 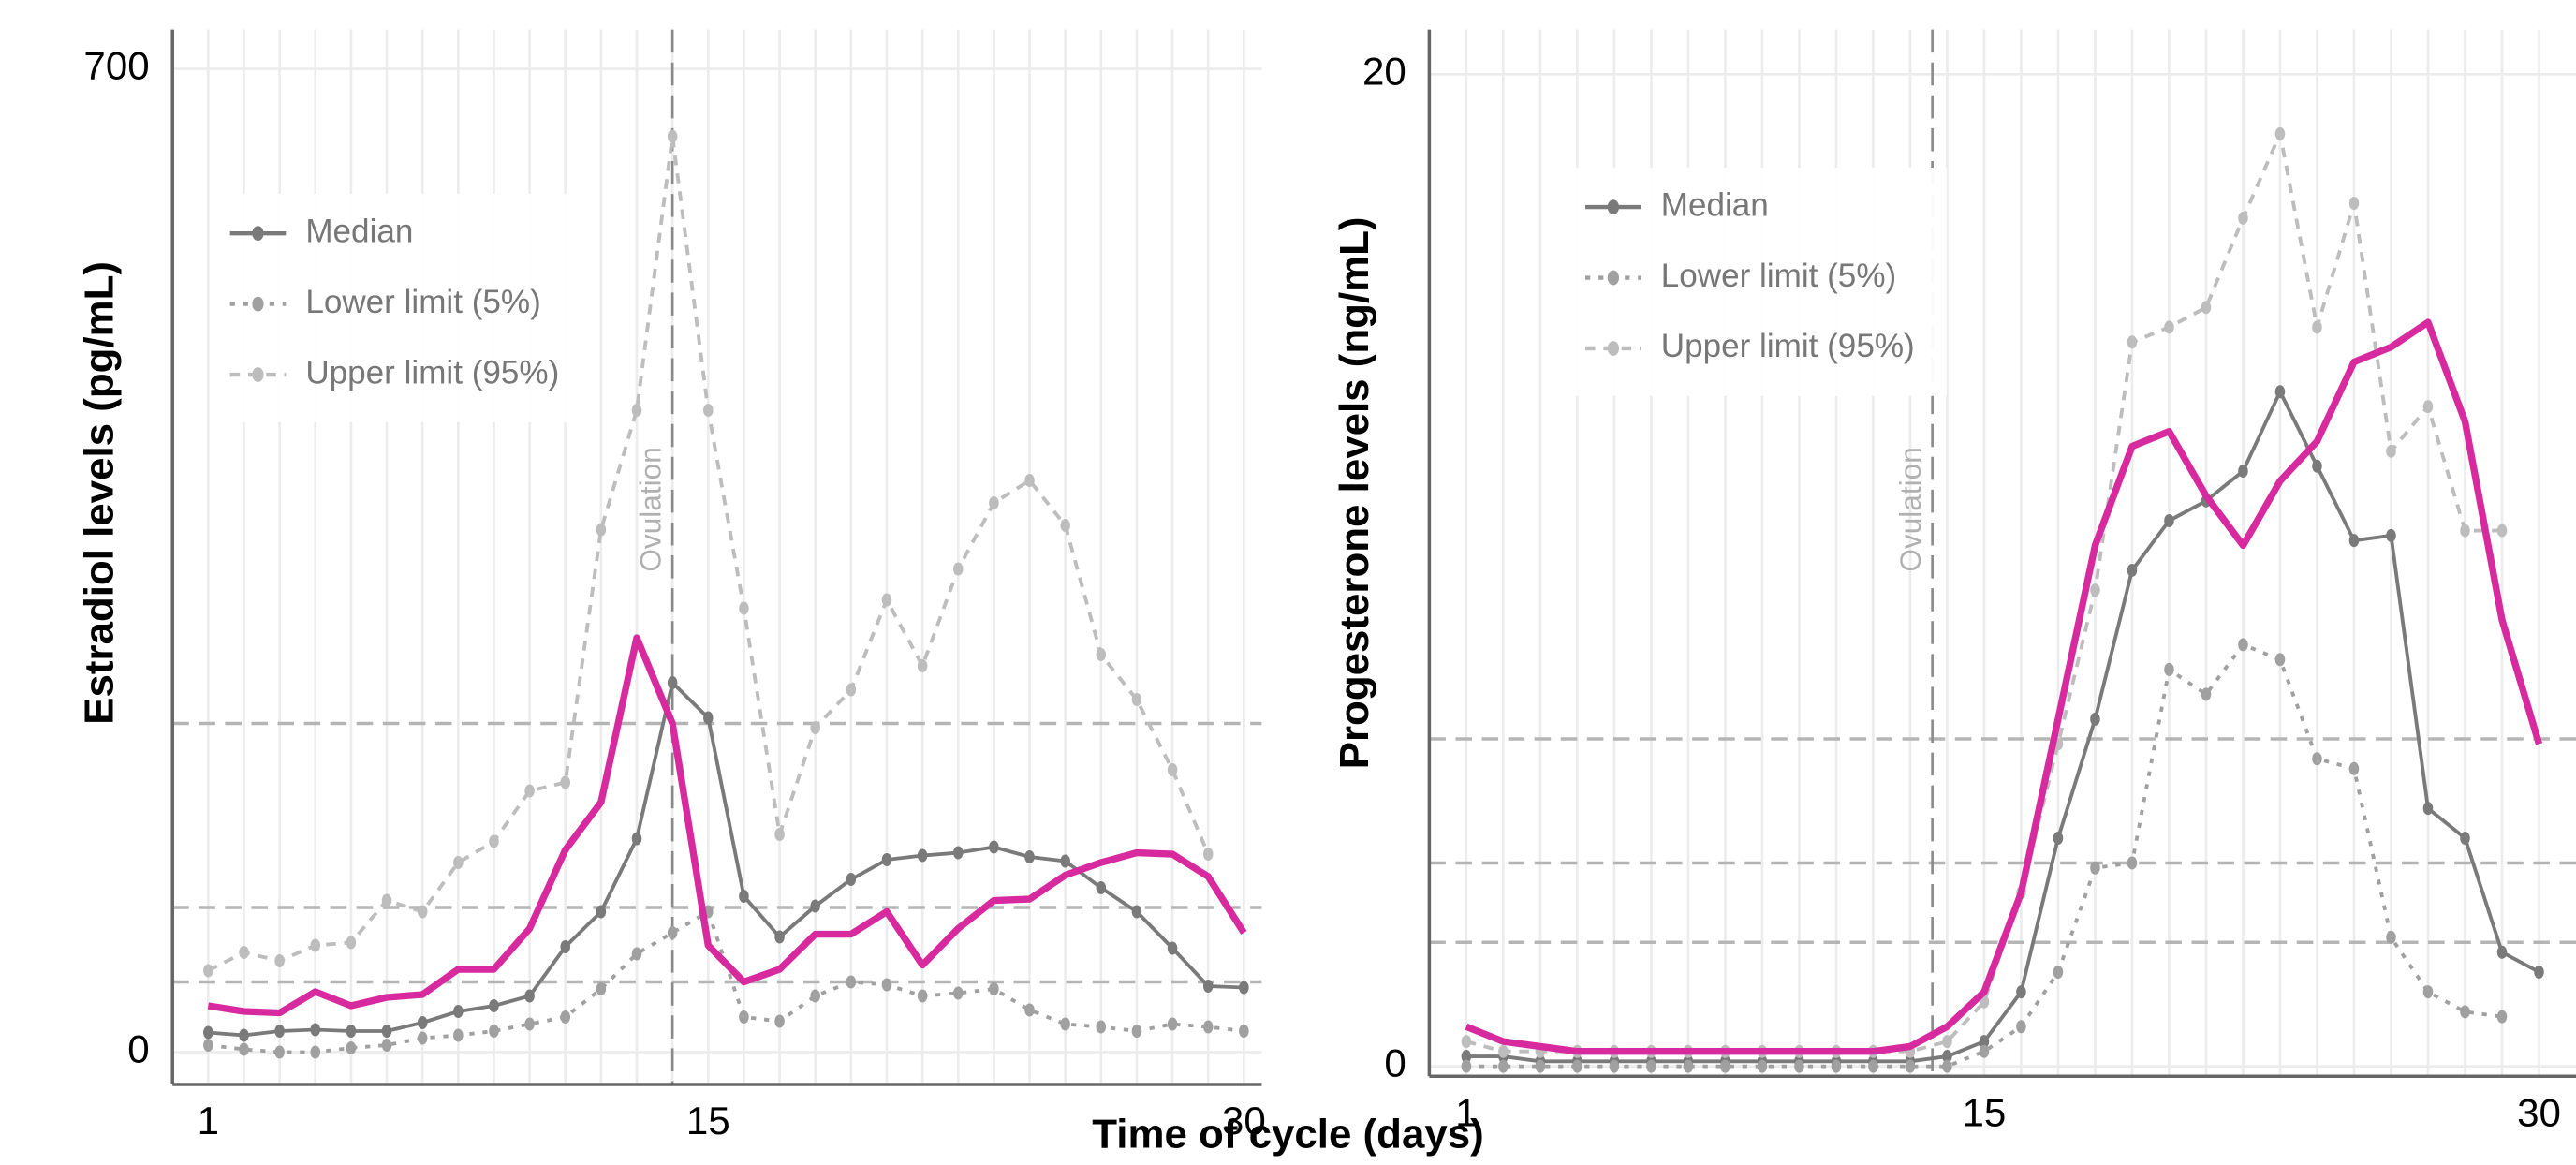 What do you see at coordinates (1384, 71) in the screenshot?
I see `y-tick-label: 20` at bounding box center [1384, 71].